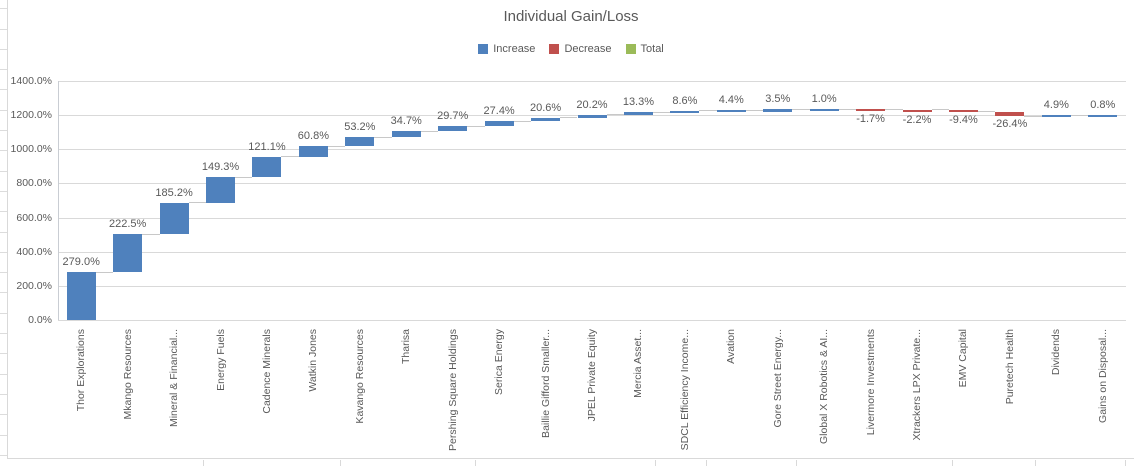  Describe the element at coordinates (34, 251) in the screenshot. I see `y-axis-tick-label: 400.0%` at that location.